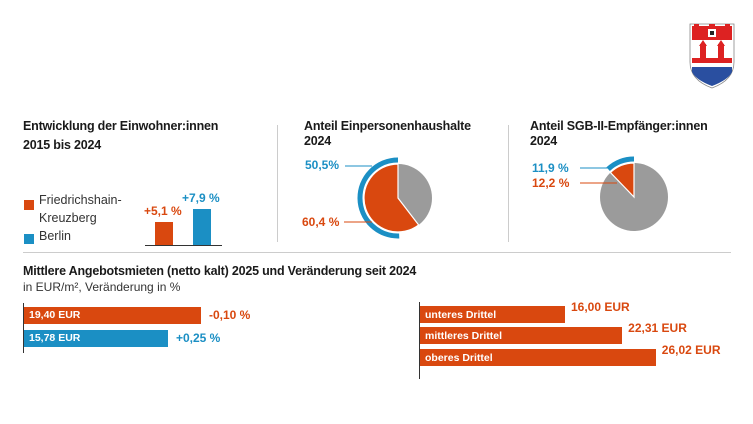 The image size is (753, 424). What do you see at coordinates (230, 315) in the screenshot?
I see `rent-change-label: -0,10 %` at bounding box center [230, 315].